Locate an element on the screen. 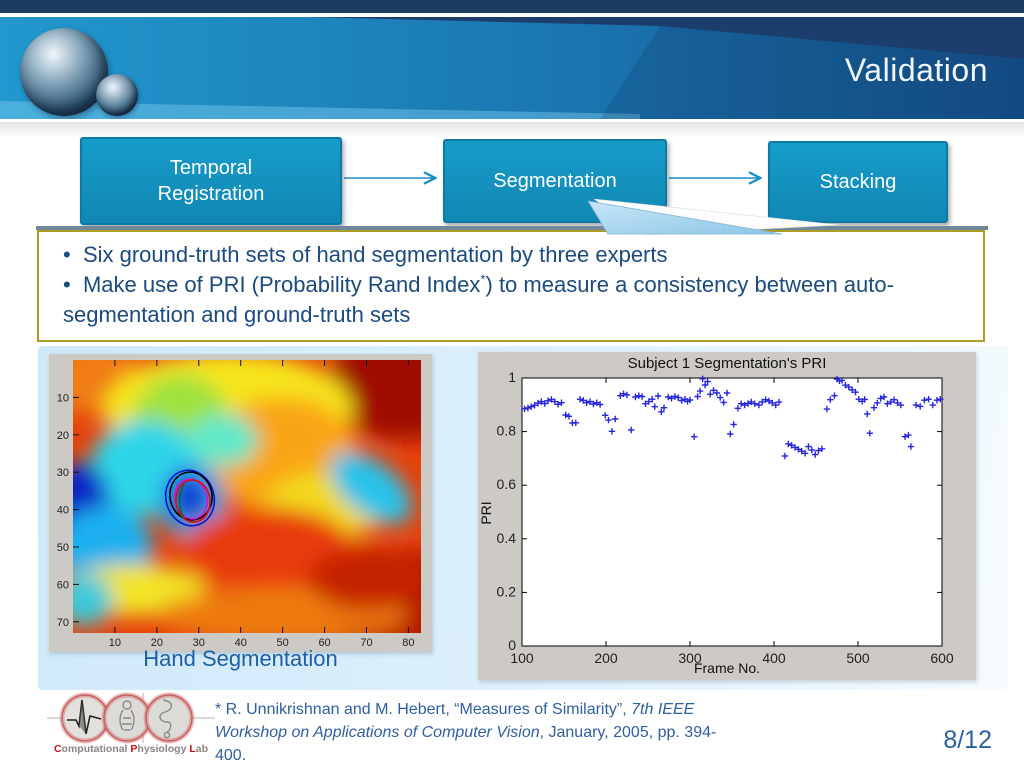  x-tick-label: 300 is located at coordinates (690, 658).